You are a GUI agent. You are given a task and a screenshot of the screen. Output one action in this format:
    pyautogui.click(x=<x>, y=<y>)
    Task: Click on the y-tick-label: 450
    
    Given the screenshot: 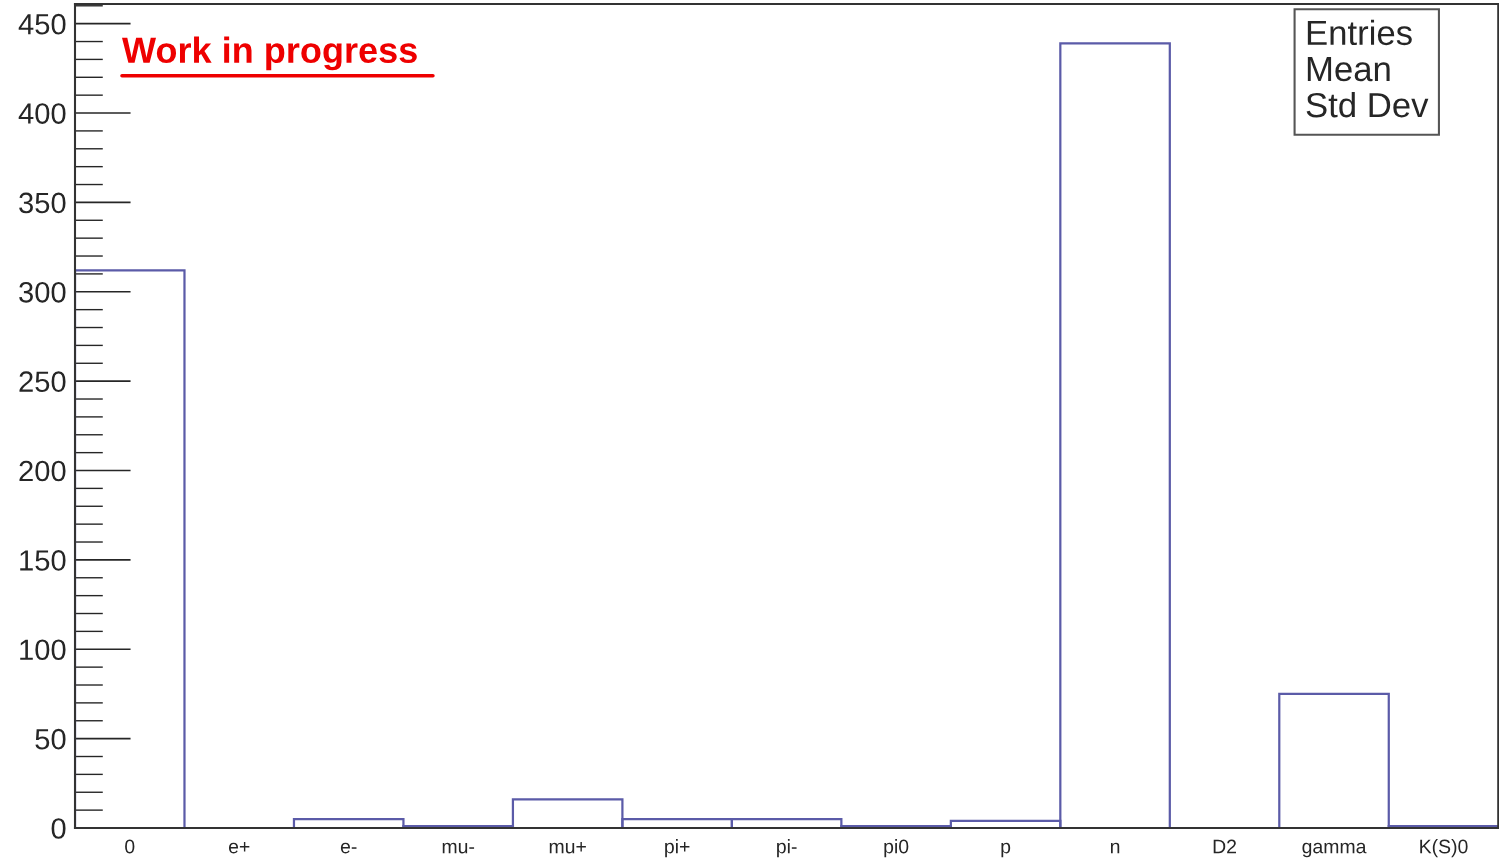 What is the action you would take?
    pyautogui.click(x=42, y=24)
    